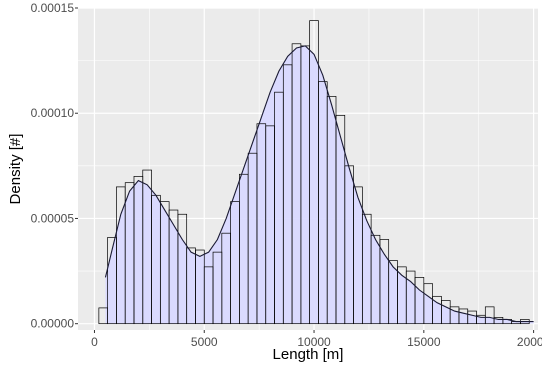 This screenshot has width=542, height=366. I want to click on histogram-bar, so click(489, 315).